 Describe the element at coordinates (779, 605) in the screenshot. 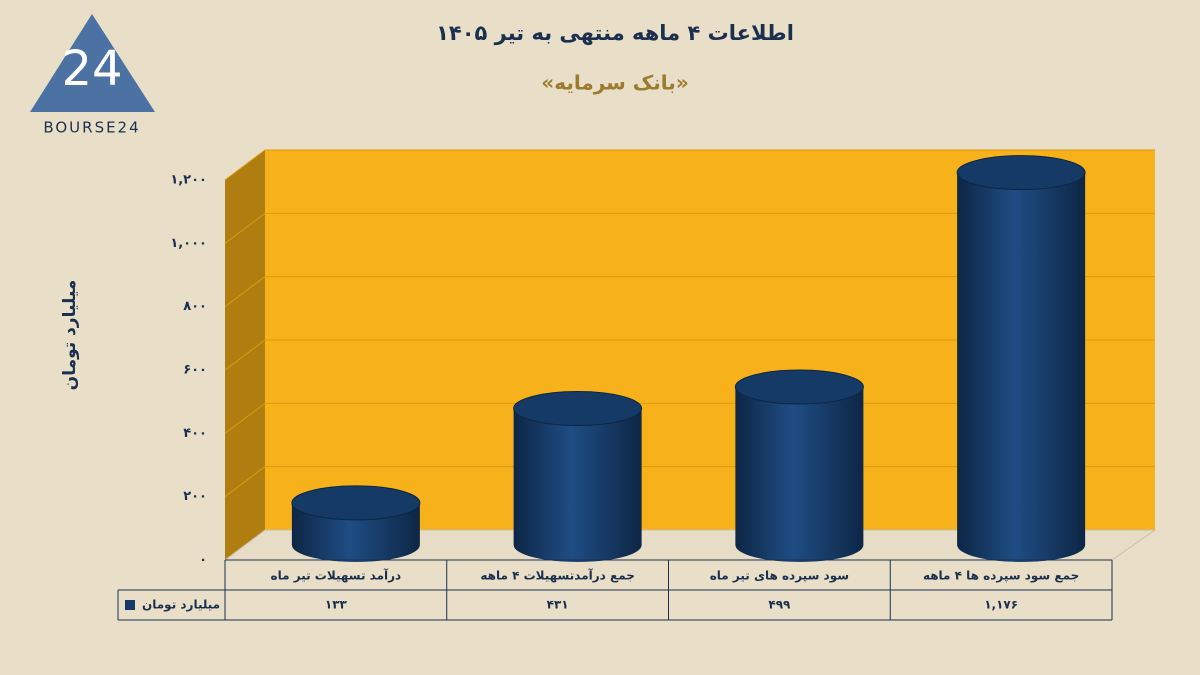

I see `value-label: ۴۹۹` at that location.